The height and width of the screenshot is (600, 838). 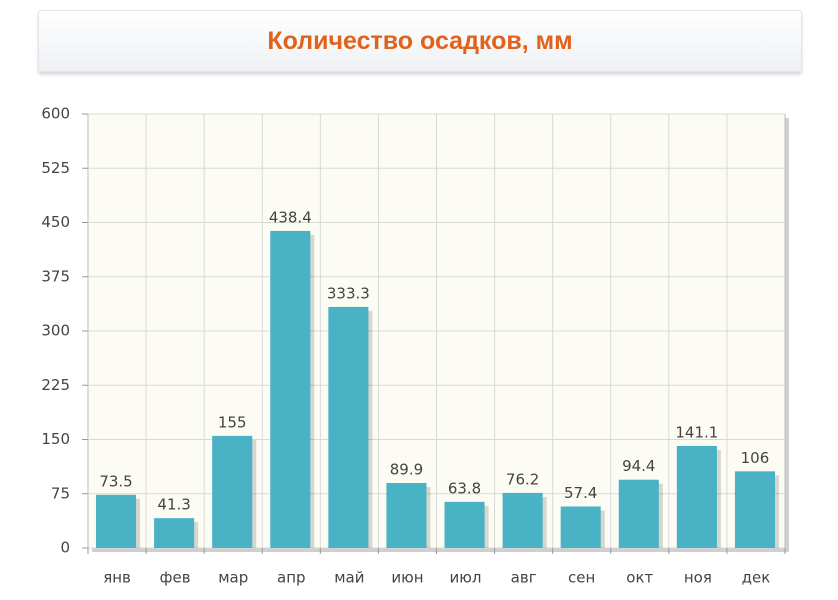 What do you see at coordinates (580, 493) in the screenshot?
I see `value-label: 57.4` at bounding box center [580, 493].